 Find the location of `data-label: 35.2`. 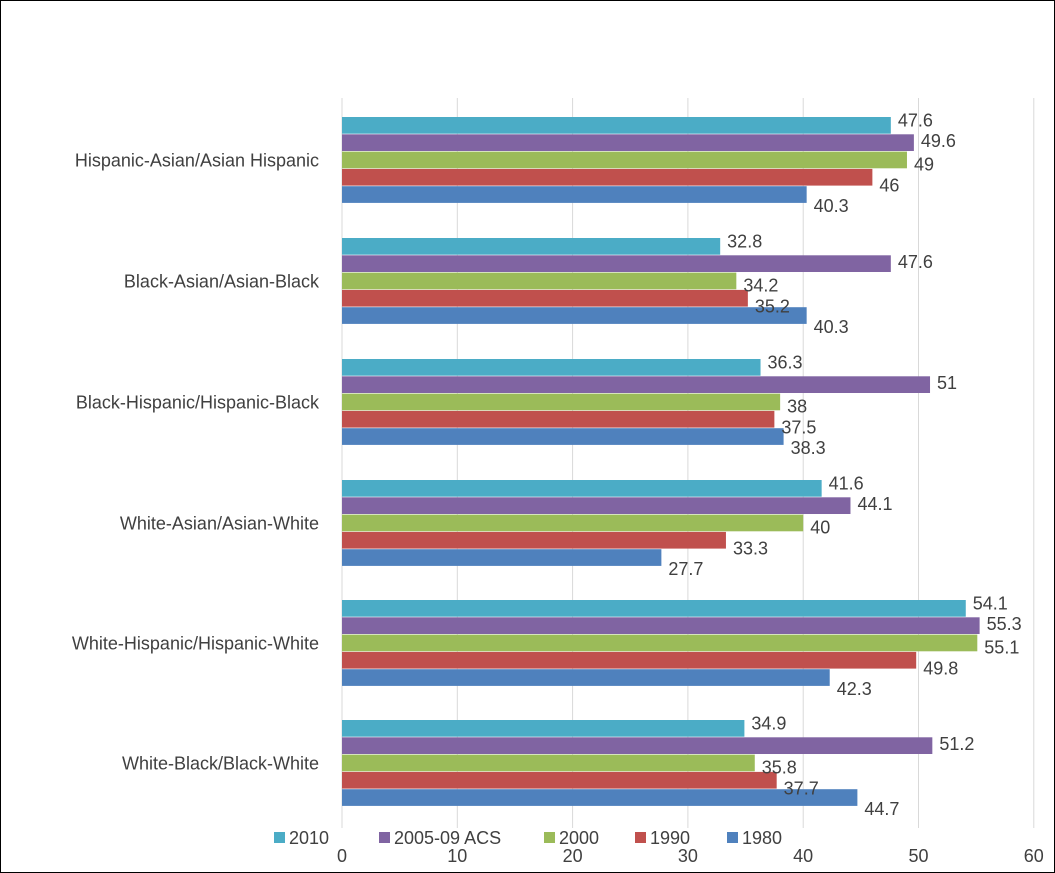

data-label: 35.2 is located at coordinates (772, 307).